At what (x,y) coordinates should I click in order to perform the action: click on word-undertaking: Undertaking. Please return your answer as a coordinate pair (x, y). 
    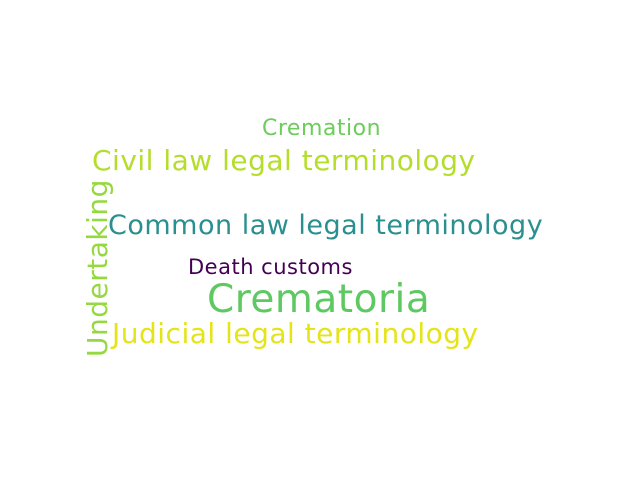
    Looking at the image, I should click on (97, 268).